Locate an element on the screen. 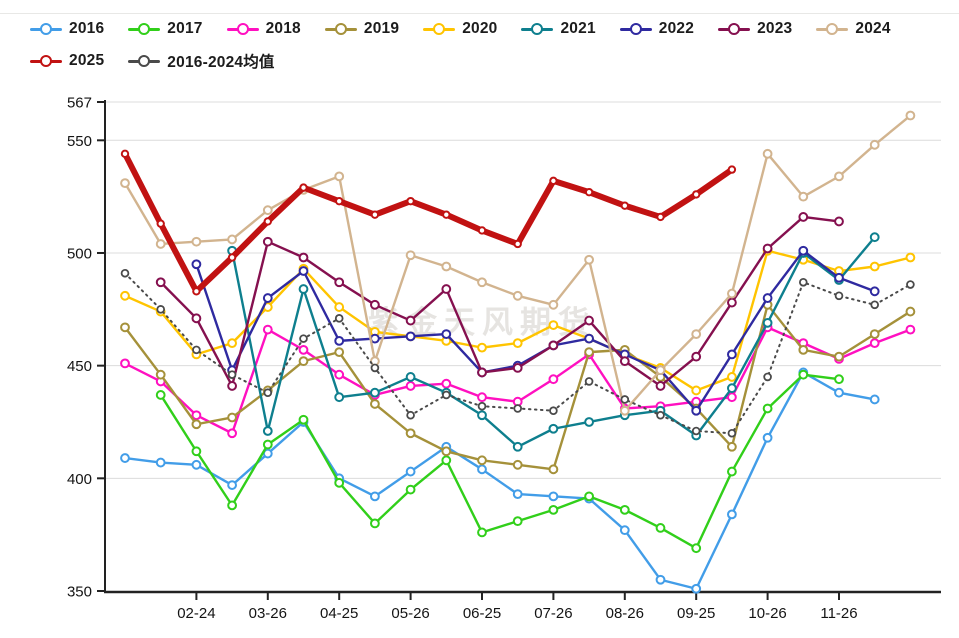 The height and width of the screenshot is (638, 959). legend-item-2025: 2025 is located at coordinates (67, 61).